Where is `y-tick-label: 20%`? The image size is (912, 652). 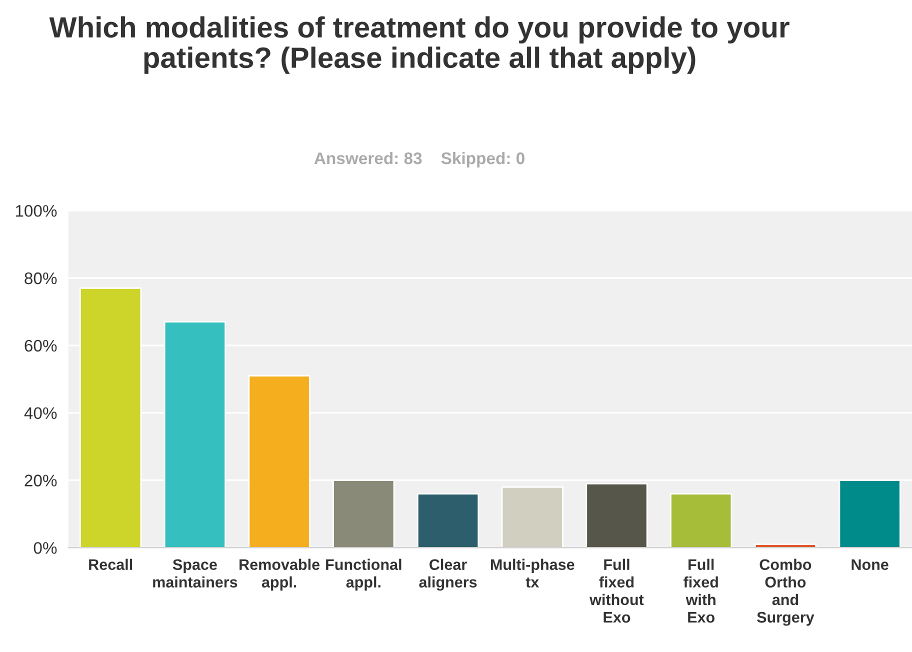 y-tick-label: 20% is located at coordinates (40, 480).